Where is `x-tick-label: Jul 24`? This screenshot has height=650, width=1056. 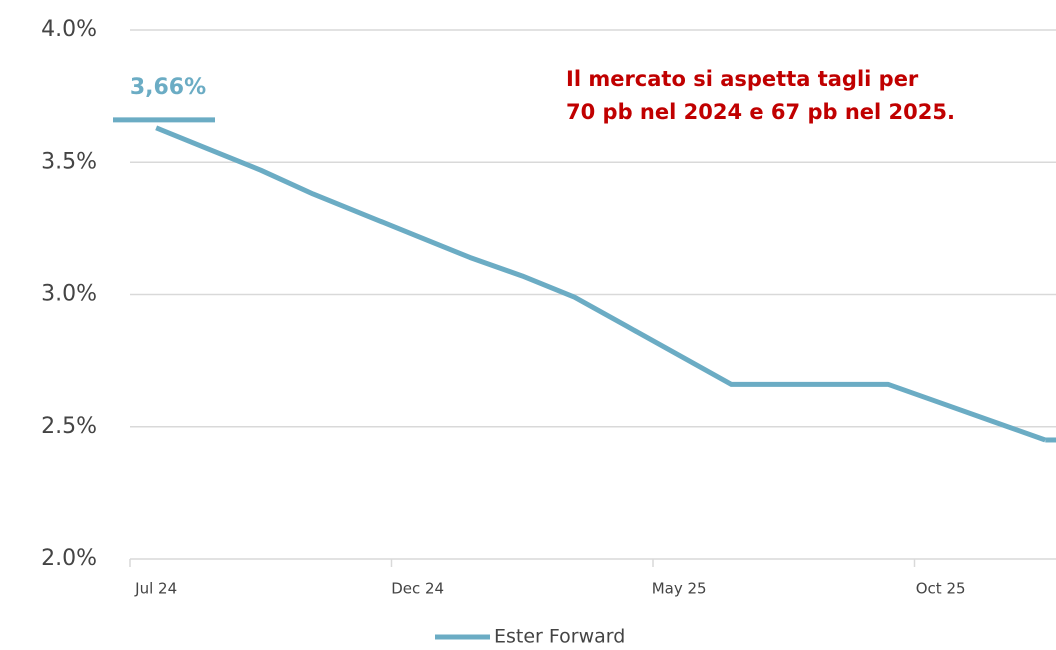 x-tick-label: Jul 24 is located at coordinates (155, 589).